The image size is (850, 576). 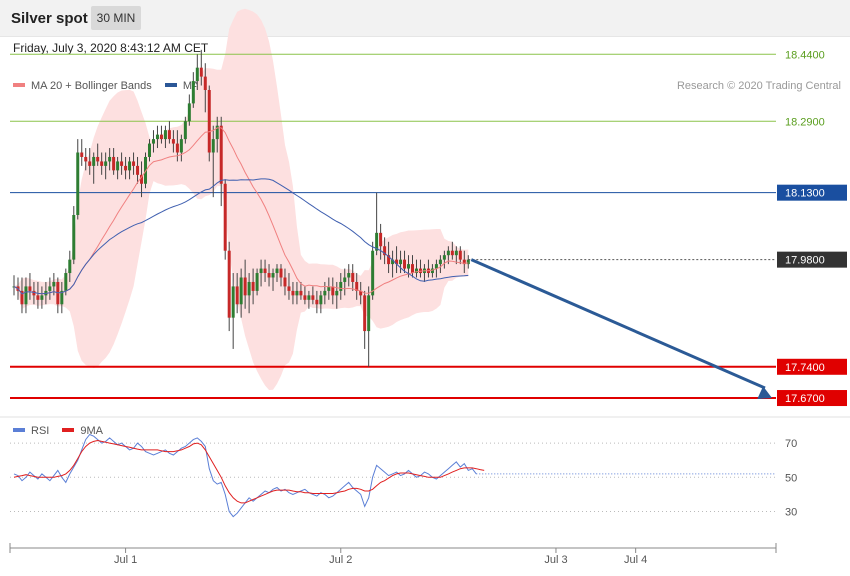 I want to click on x-tick-label: Jul 1, so click(x=125, y=560).